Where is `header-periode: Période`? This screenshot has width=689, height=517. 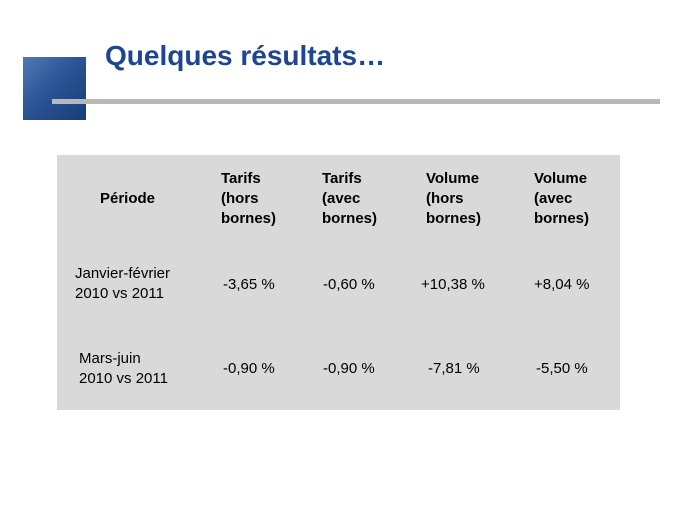 header-periode: Période is located at coordinates (128, 198).